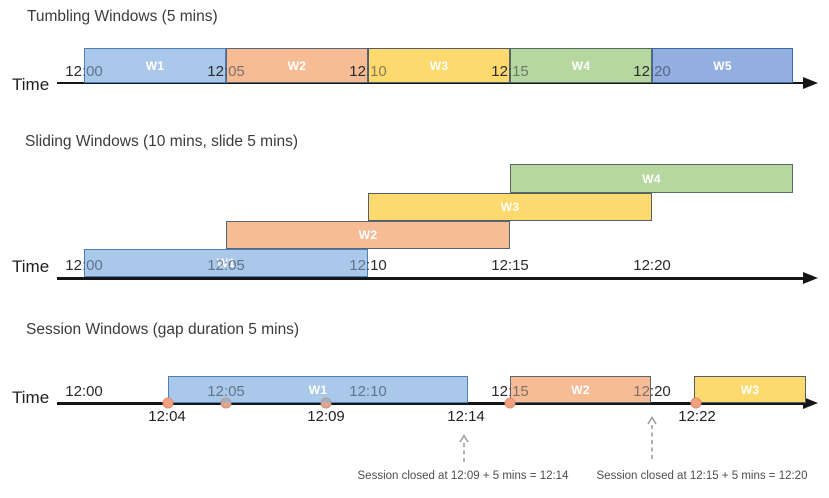  I want to click on sliding-window-w4: W4, so click(651, 178).